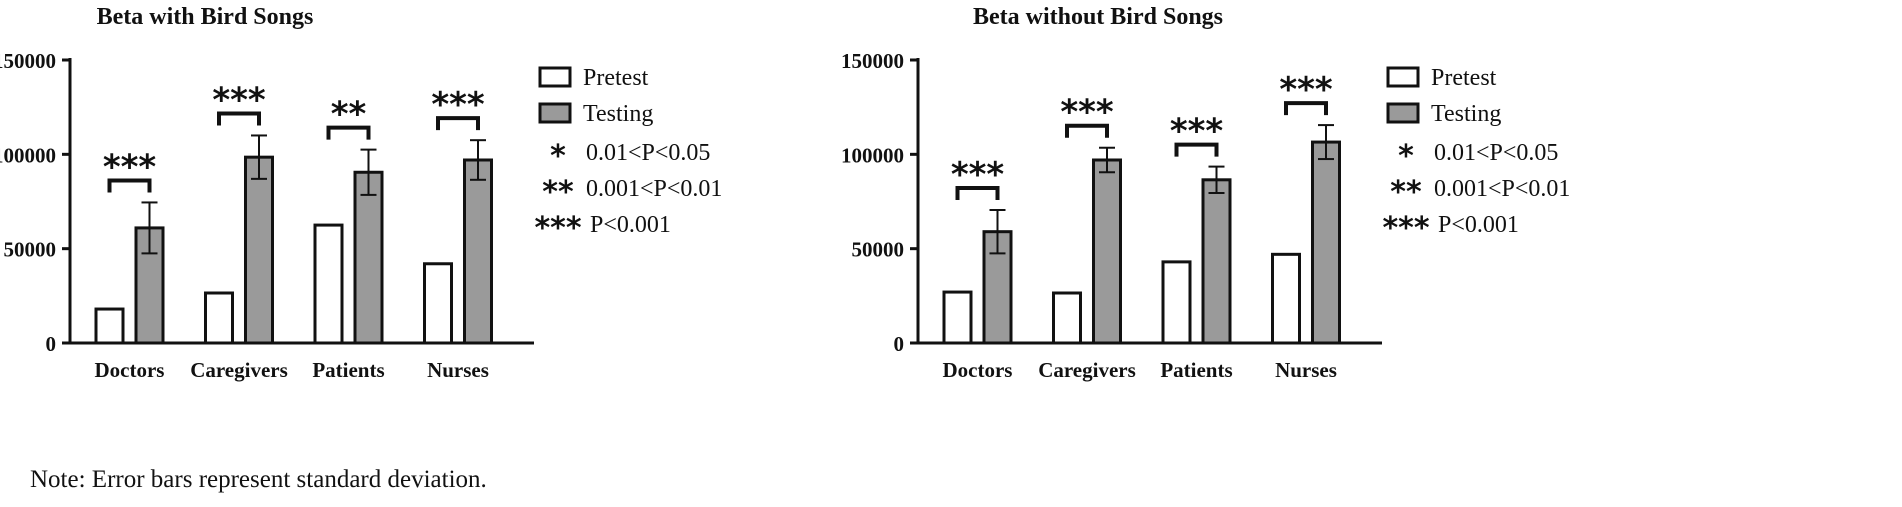 This screenshot has height=507, width=1902. I want to click on significance-marker: **, so click(349, 115).